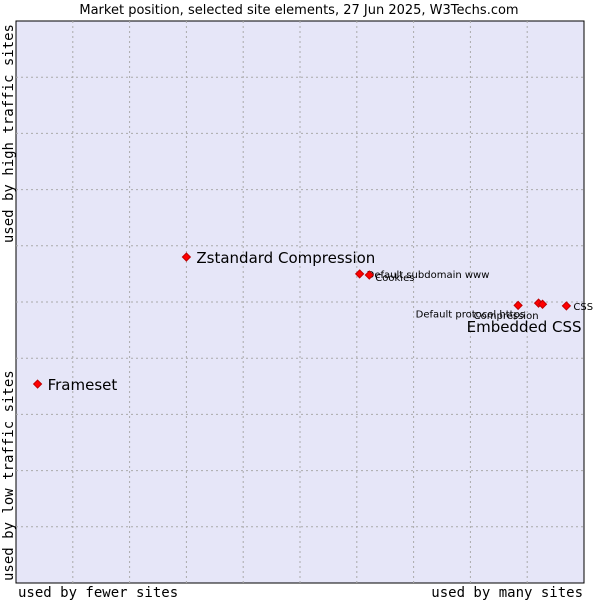  Describe the element at coordinates (506, 316) in the screenshot. I see `point-label-compression: Compression` at that location.